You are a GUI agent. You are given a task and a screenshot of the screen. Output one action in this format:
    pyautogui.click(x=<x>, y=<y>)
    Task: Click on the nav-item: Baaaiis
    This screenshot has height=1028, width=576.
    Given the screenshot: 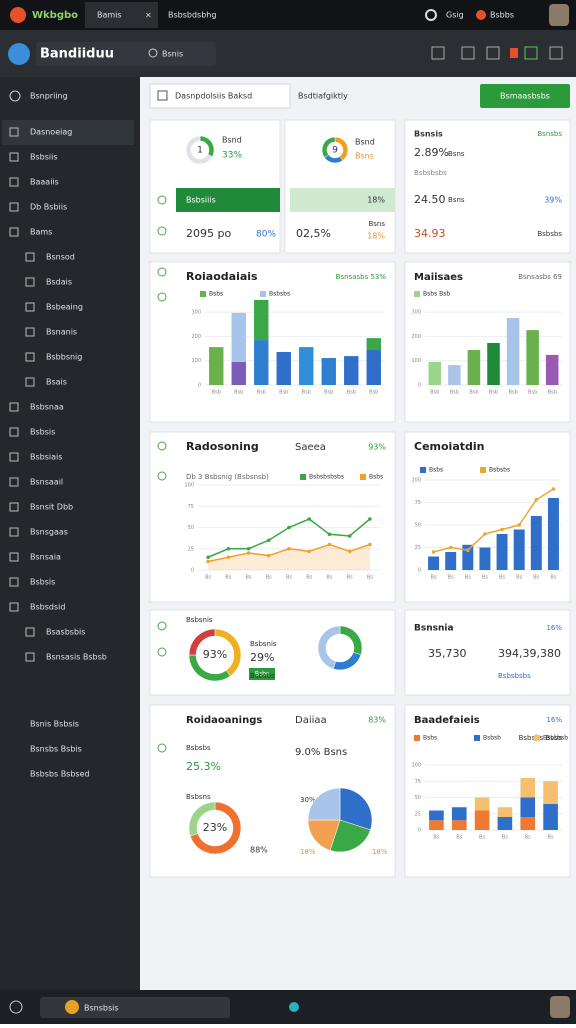 What is the action you would take?
    pyautogui.click(x=44, y=182)
    